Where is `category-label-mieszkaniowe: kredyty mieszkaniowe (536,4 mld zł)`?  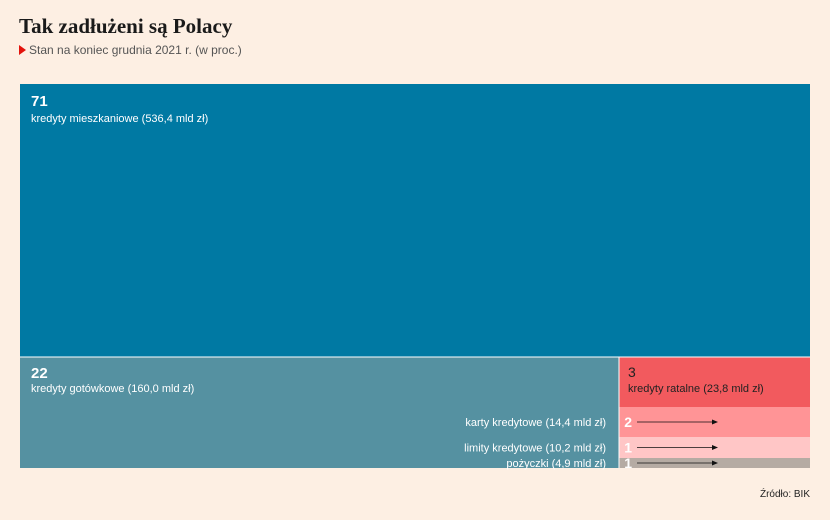 category-label-mieszkaniowe: kredyty mieszkaniowe (536,4 mld zł) is located at coordinates (119, 119).